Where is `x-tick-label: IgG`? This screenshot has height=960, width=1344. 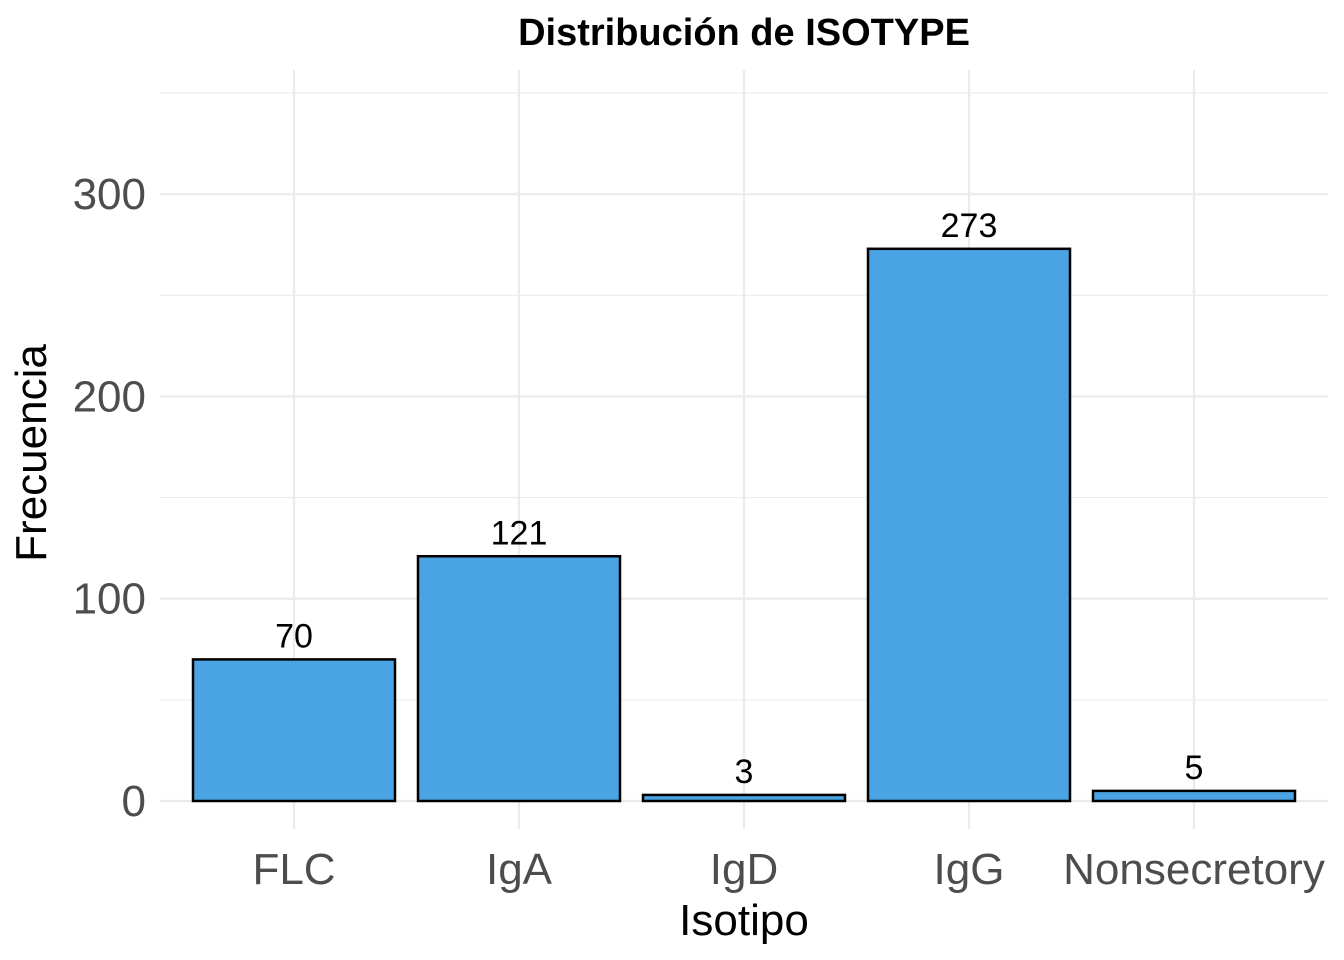 x-tick-label: IgG is located at coordinates (969, 869).